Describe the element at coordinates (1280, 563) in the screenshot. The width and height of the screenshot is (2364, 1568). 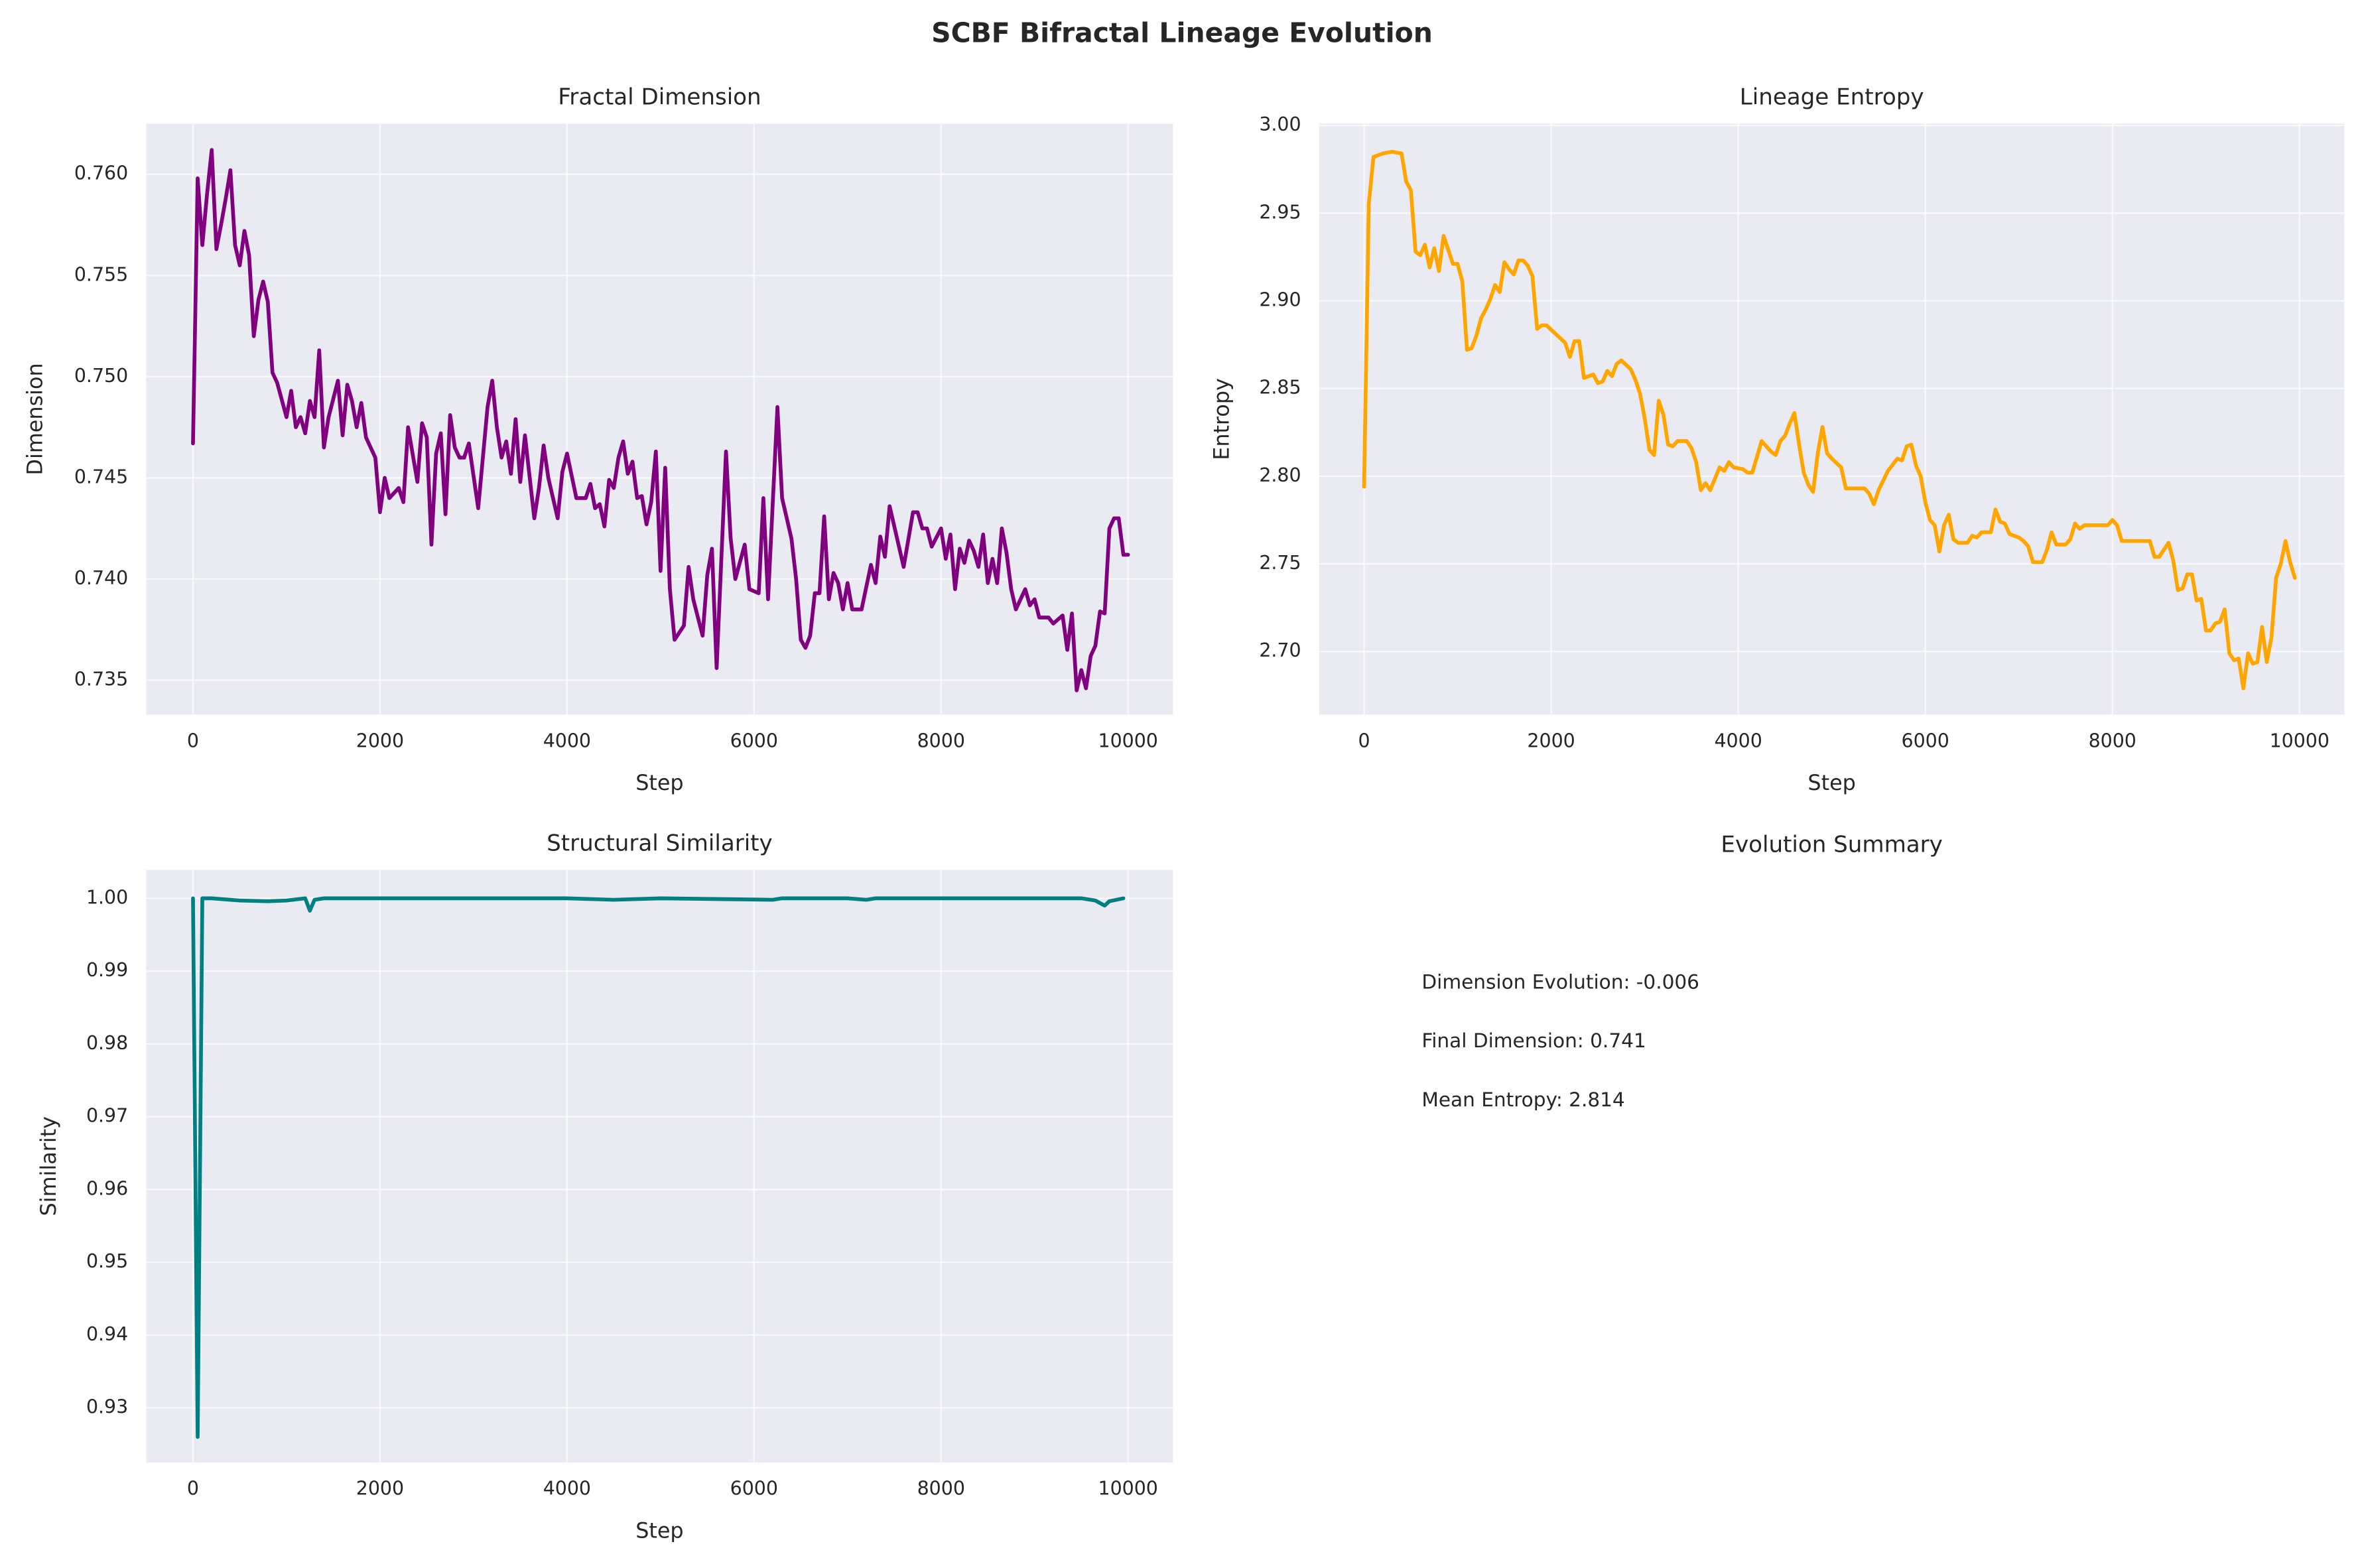
I see `y-tick-label: 2.75` at that location.